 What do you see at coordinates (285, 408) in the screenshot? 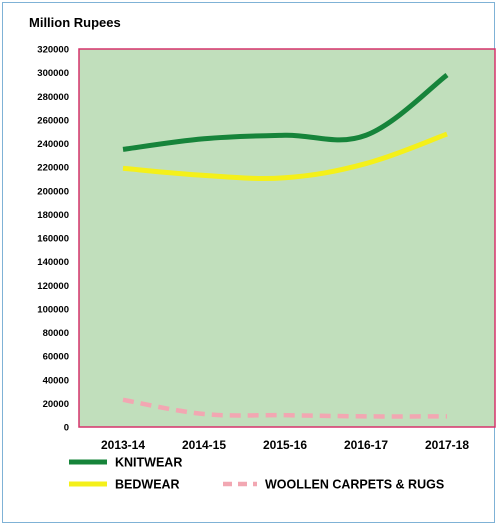
I see `series-line-woollen-carpets-rugs` at bounding box center [285, 408].